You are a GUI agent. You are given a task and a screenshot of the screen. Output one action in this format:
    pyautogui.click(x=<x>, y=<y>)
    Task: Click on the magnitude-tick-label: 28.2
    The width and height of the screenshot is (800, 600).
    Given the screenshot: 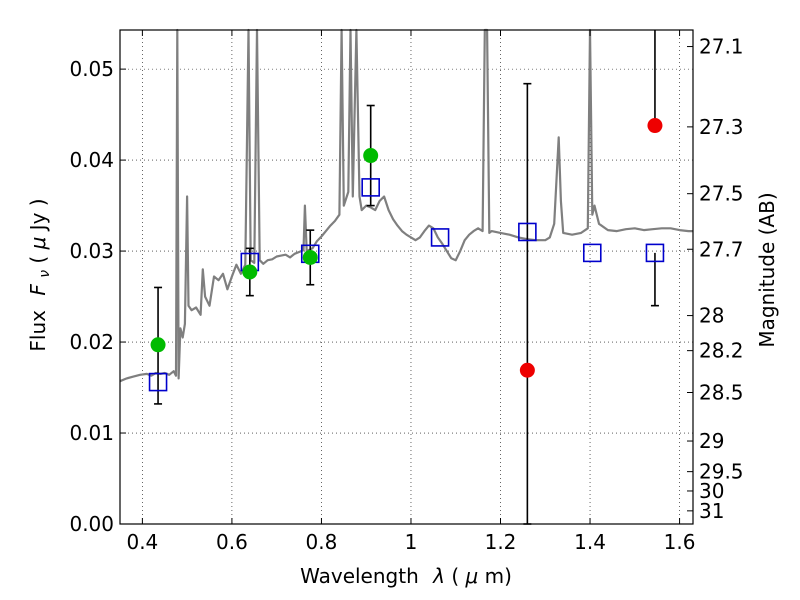 What is the action you would take?
    pyautogui.click(x=721, y=351)
    